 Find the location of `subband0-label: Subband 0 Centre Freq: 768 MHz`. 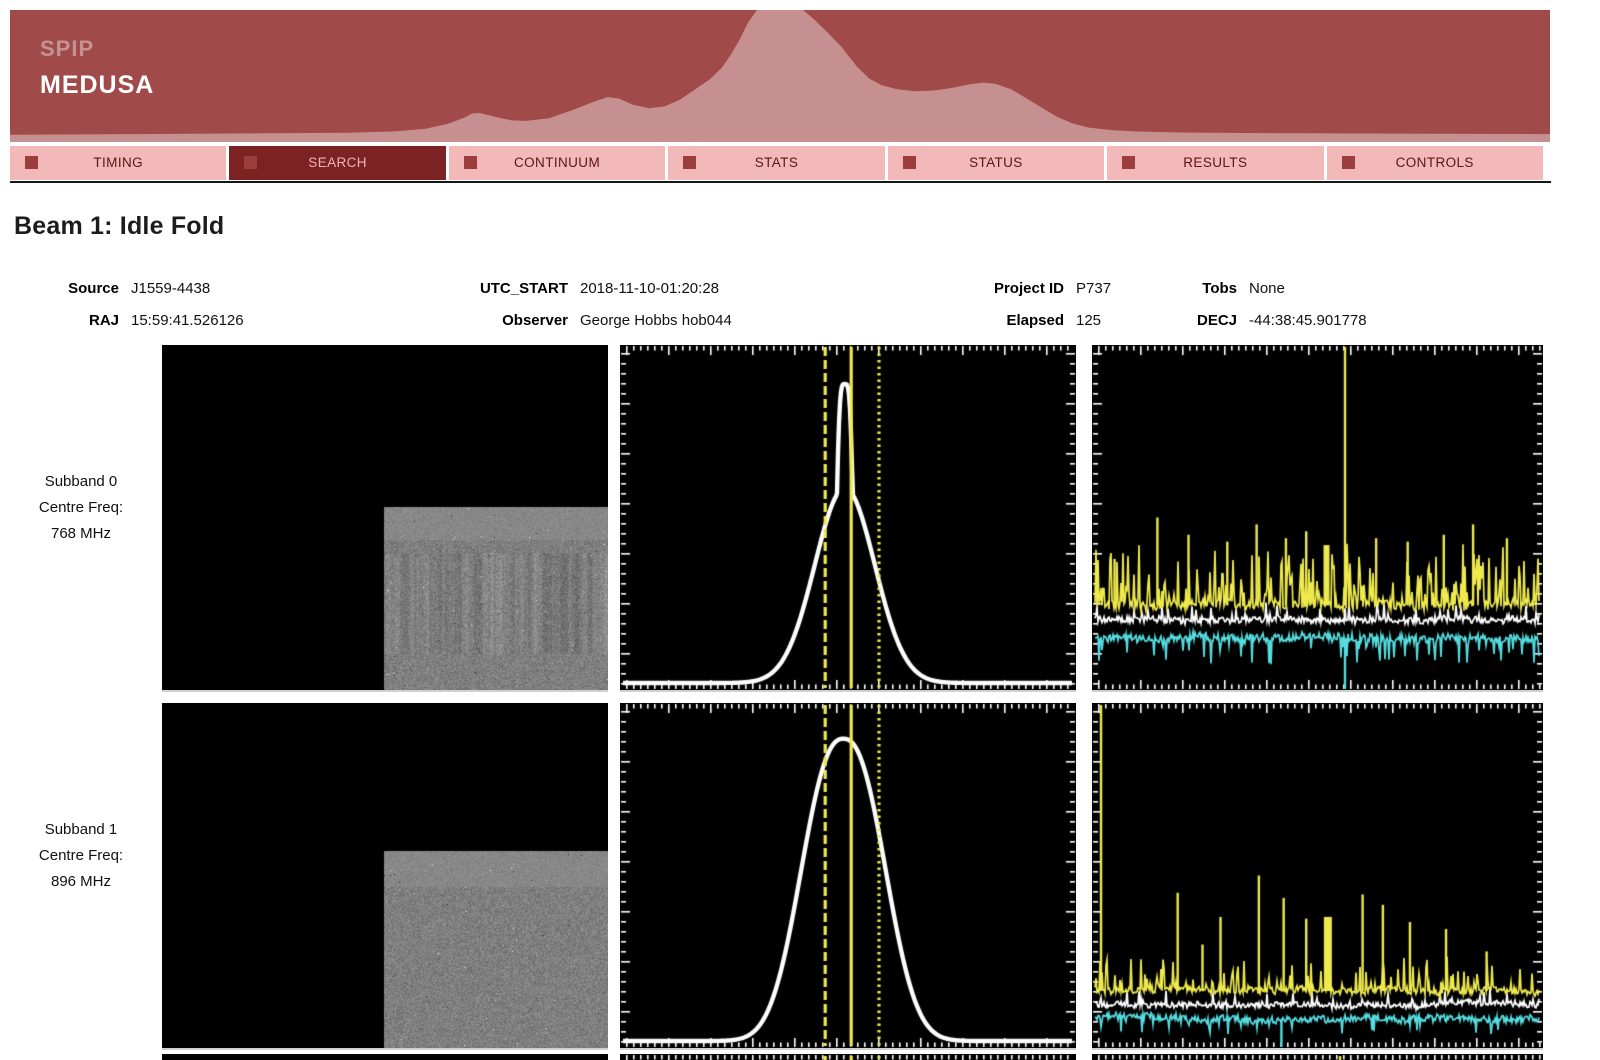

subband0-label: Subband 0 Centre Freq: 768 MHz is located at coordinates (81, 508).